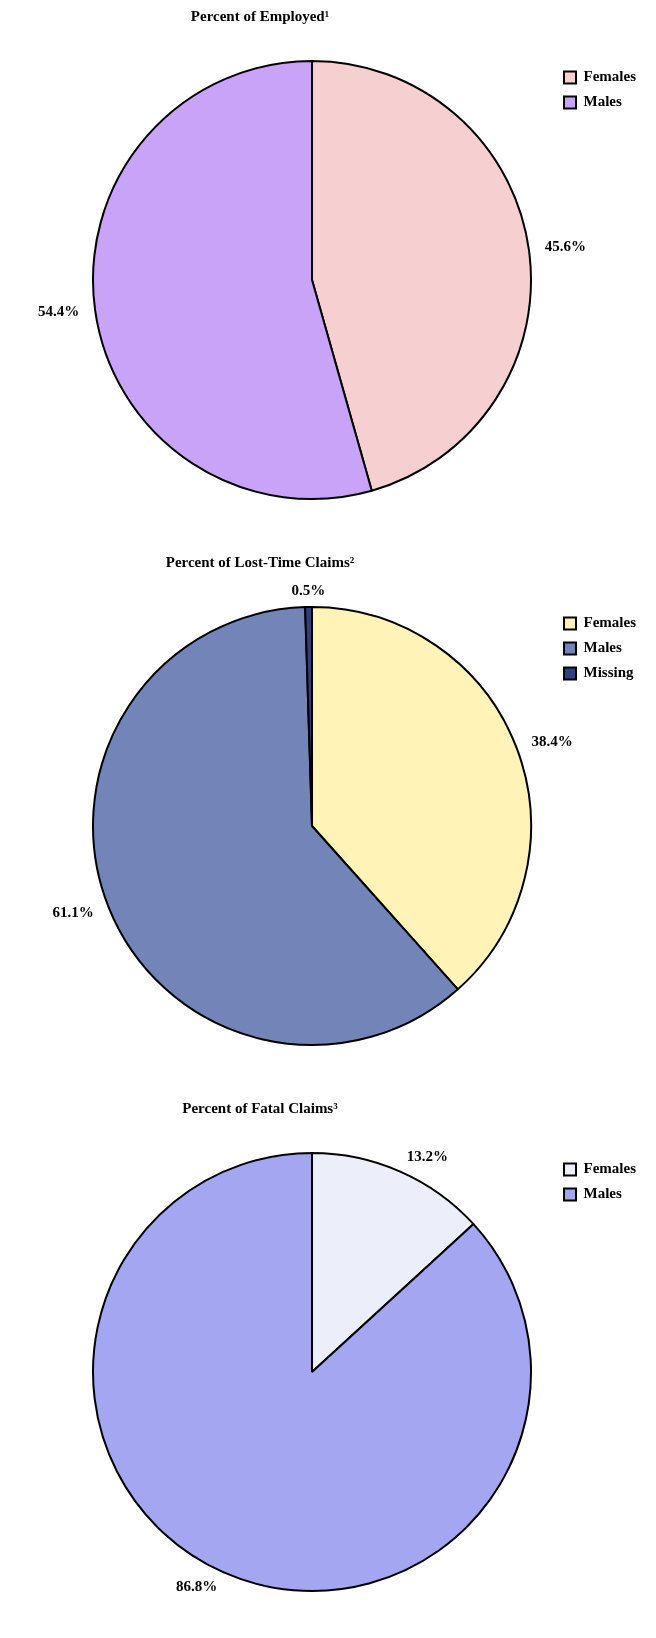  I want to click on data-label: 45.6%, so click(565, 246).